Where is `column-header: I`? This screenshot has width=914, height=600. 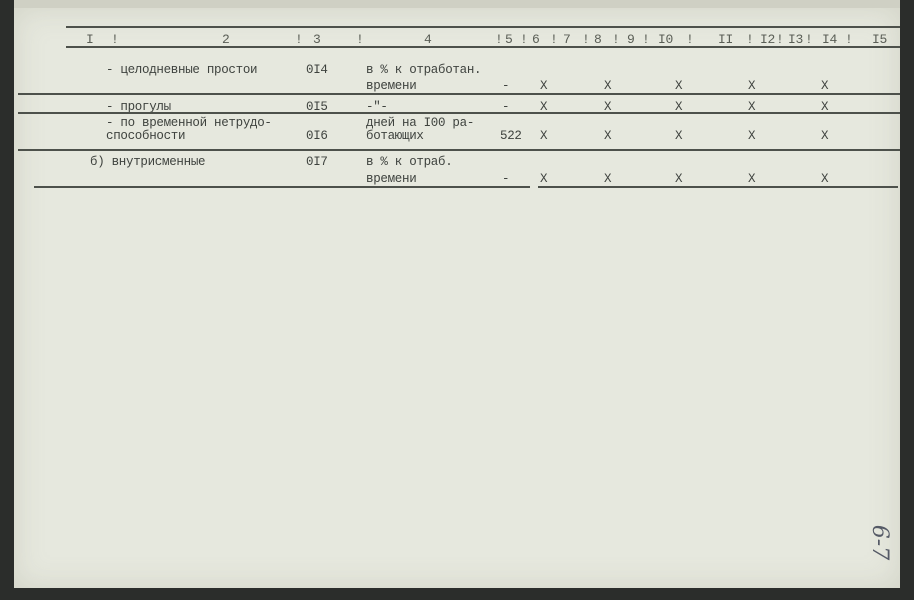
column-header: I is located at coordinates (90, 39).